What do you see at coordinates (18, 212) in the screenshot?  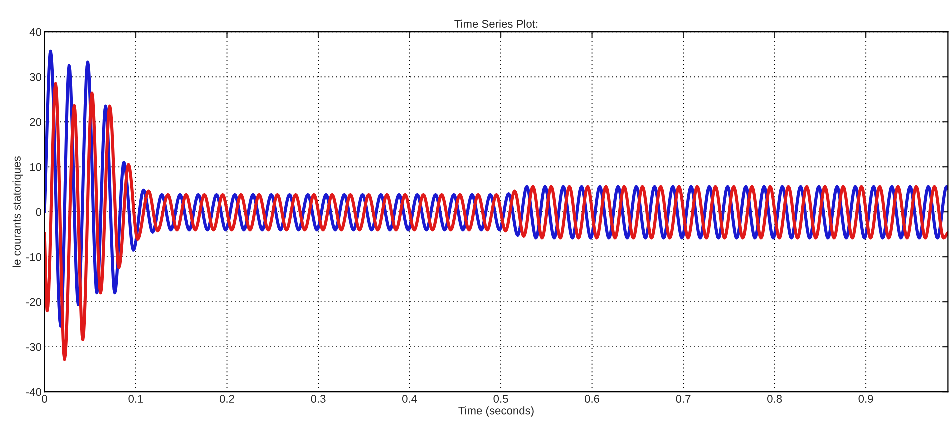 I see `y-axis-title: le courants statoriques` at bounding box center [18, 212].